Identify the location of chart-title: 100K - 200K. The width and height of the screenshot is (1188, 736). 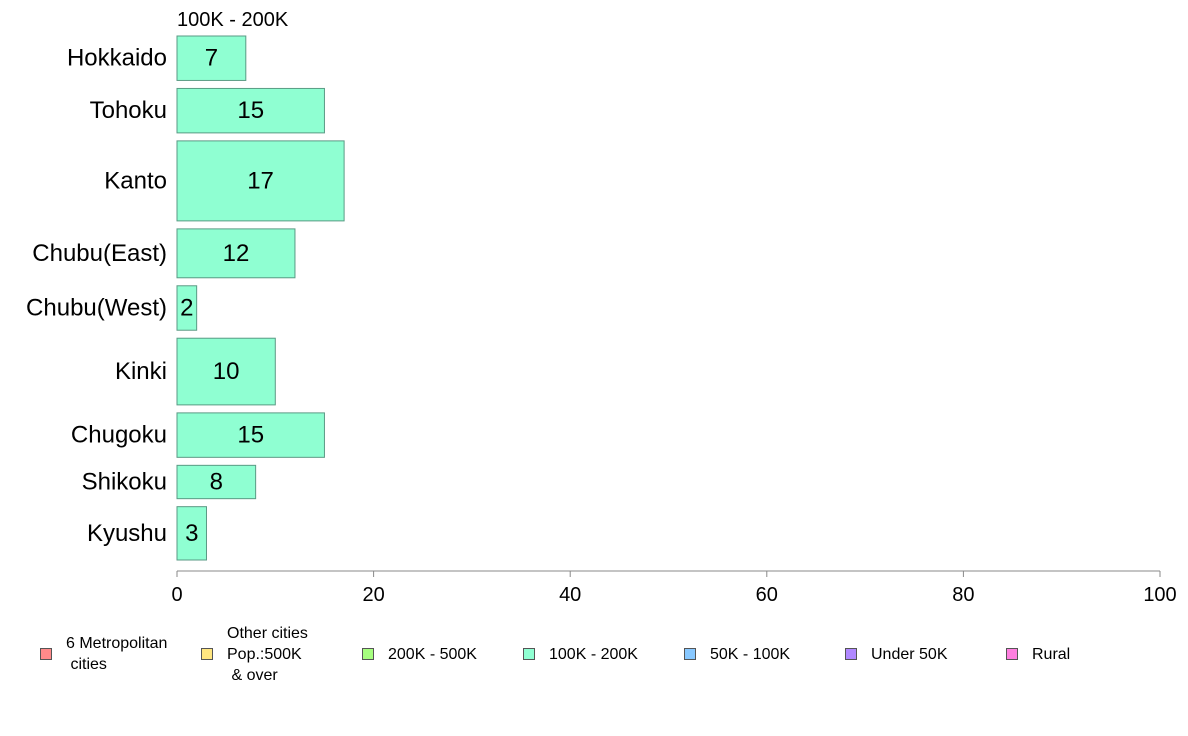
(233, 20).